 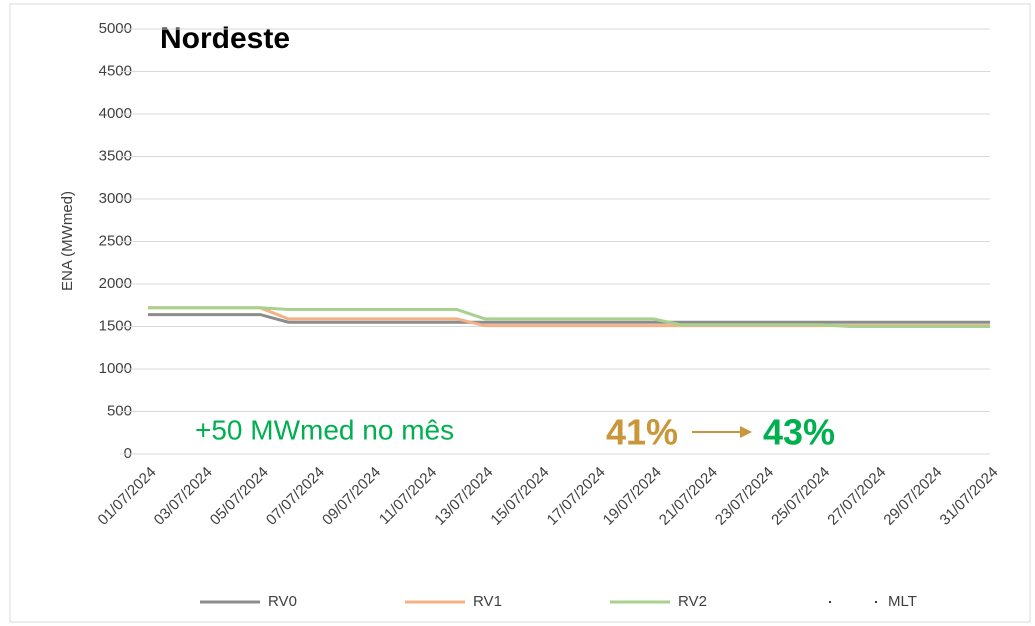 What do you see at coordinates (688, 496) in the screenshot?
I see `x-tick-label: 21/07/2024` at bounding box center [688, 496].